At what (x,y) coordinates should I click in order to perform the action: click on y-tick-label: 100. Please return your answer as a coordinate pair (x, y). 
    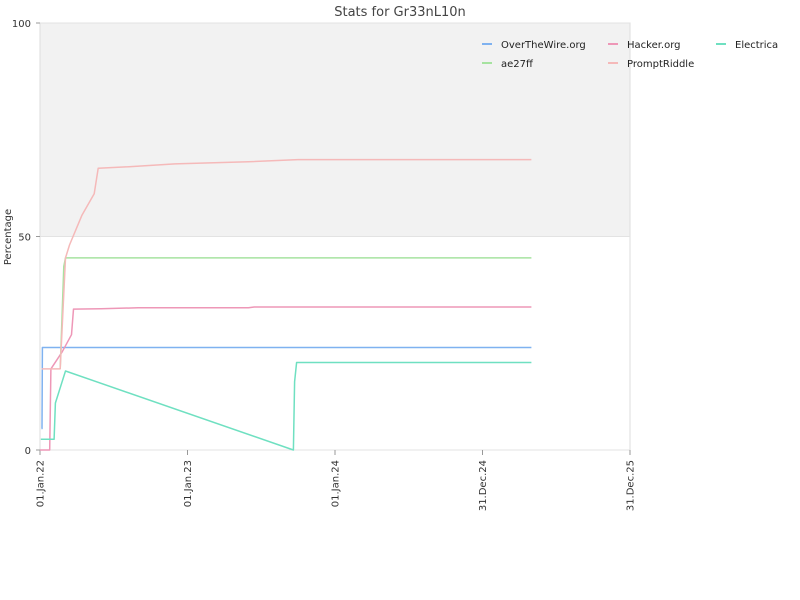
    Looking at the image, I should click on (21, 24).